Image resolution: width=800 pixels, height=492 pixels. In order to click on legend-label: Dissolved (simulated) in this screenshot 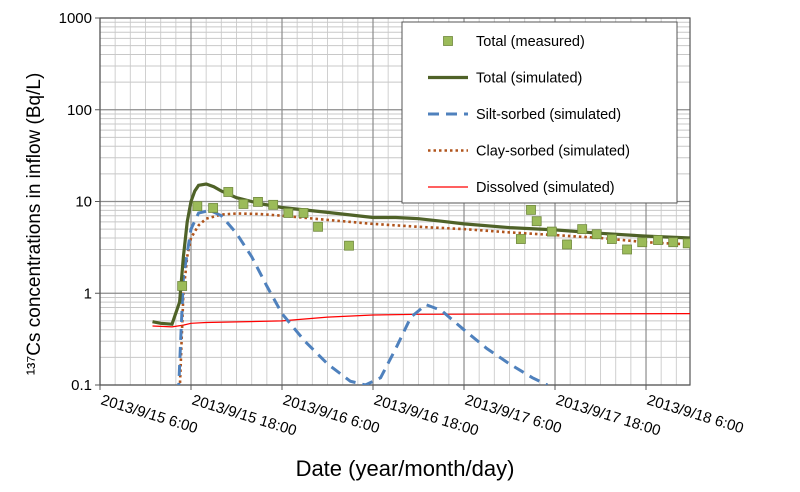, I will do `click(545, 188)`.